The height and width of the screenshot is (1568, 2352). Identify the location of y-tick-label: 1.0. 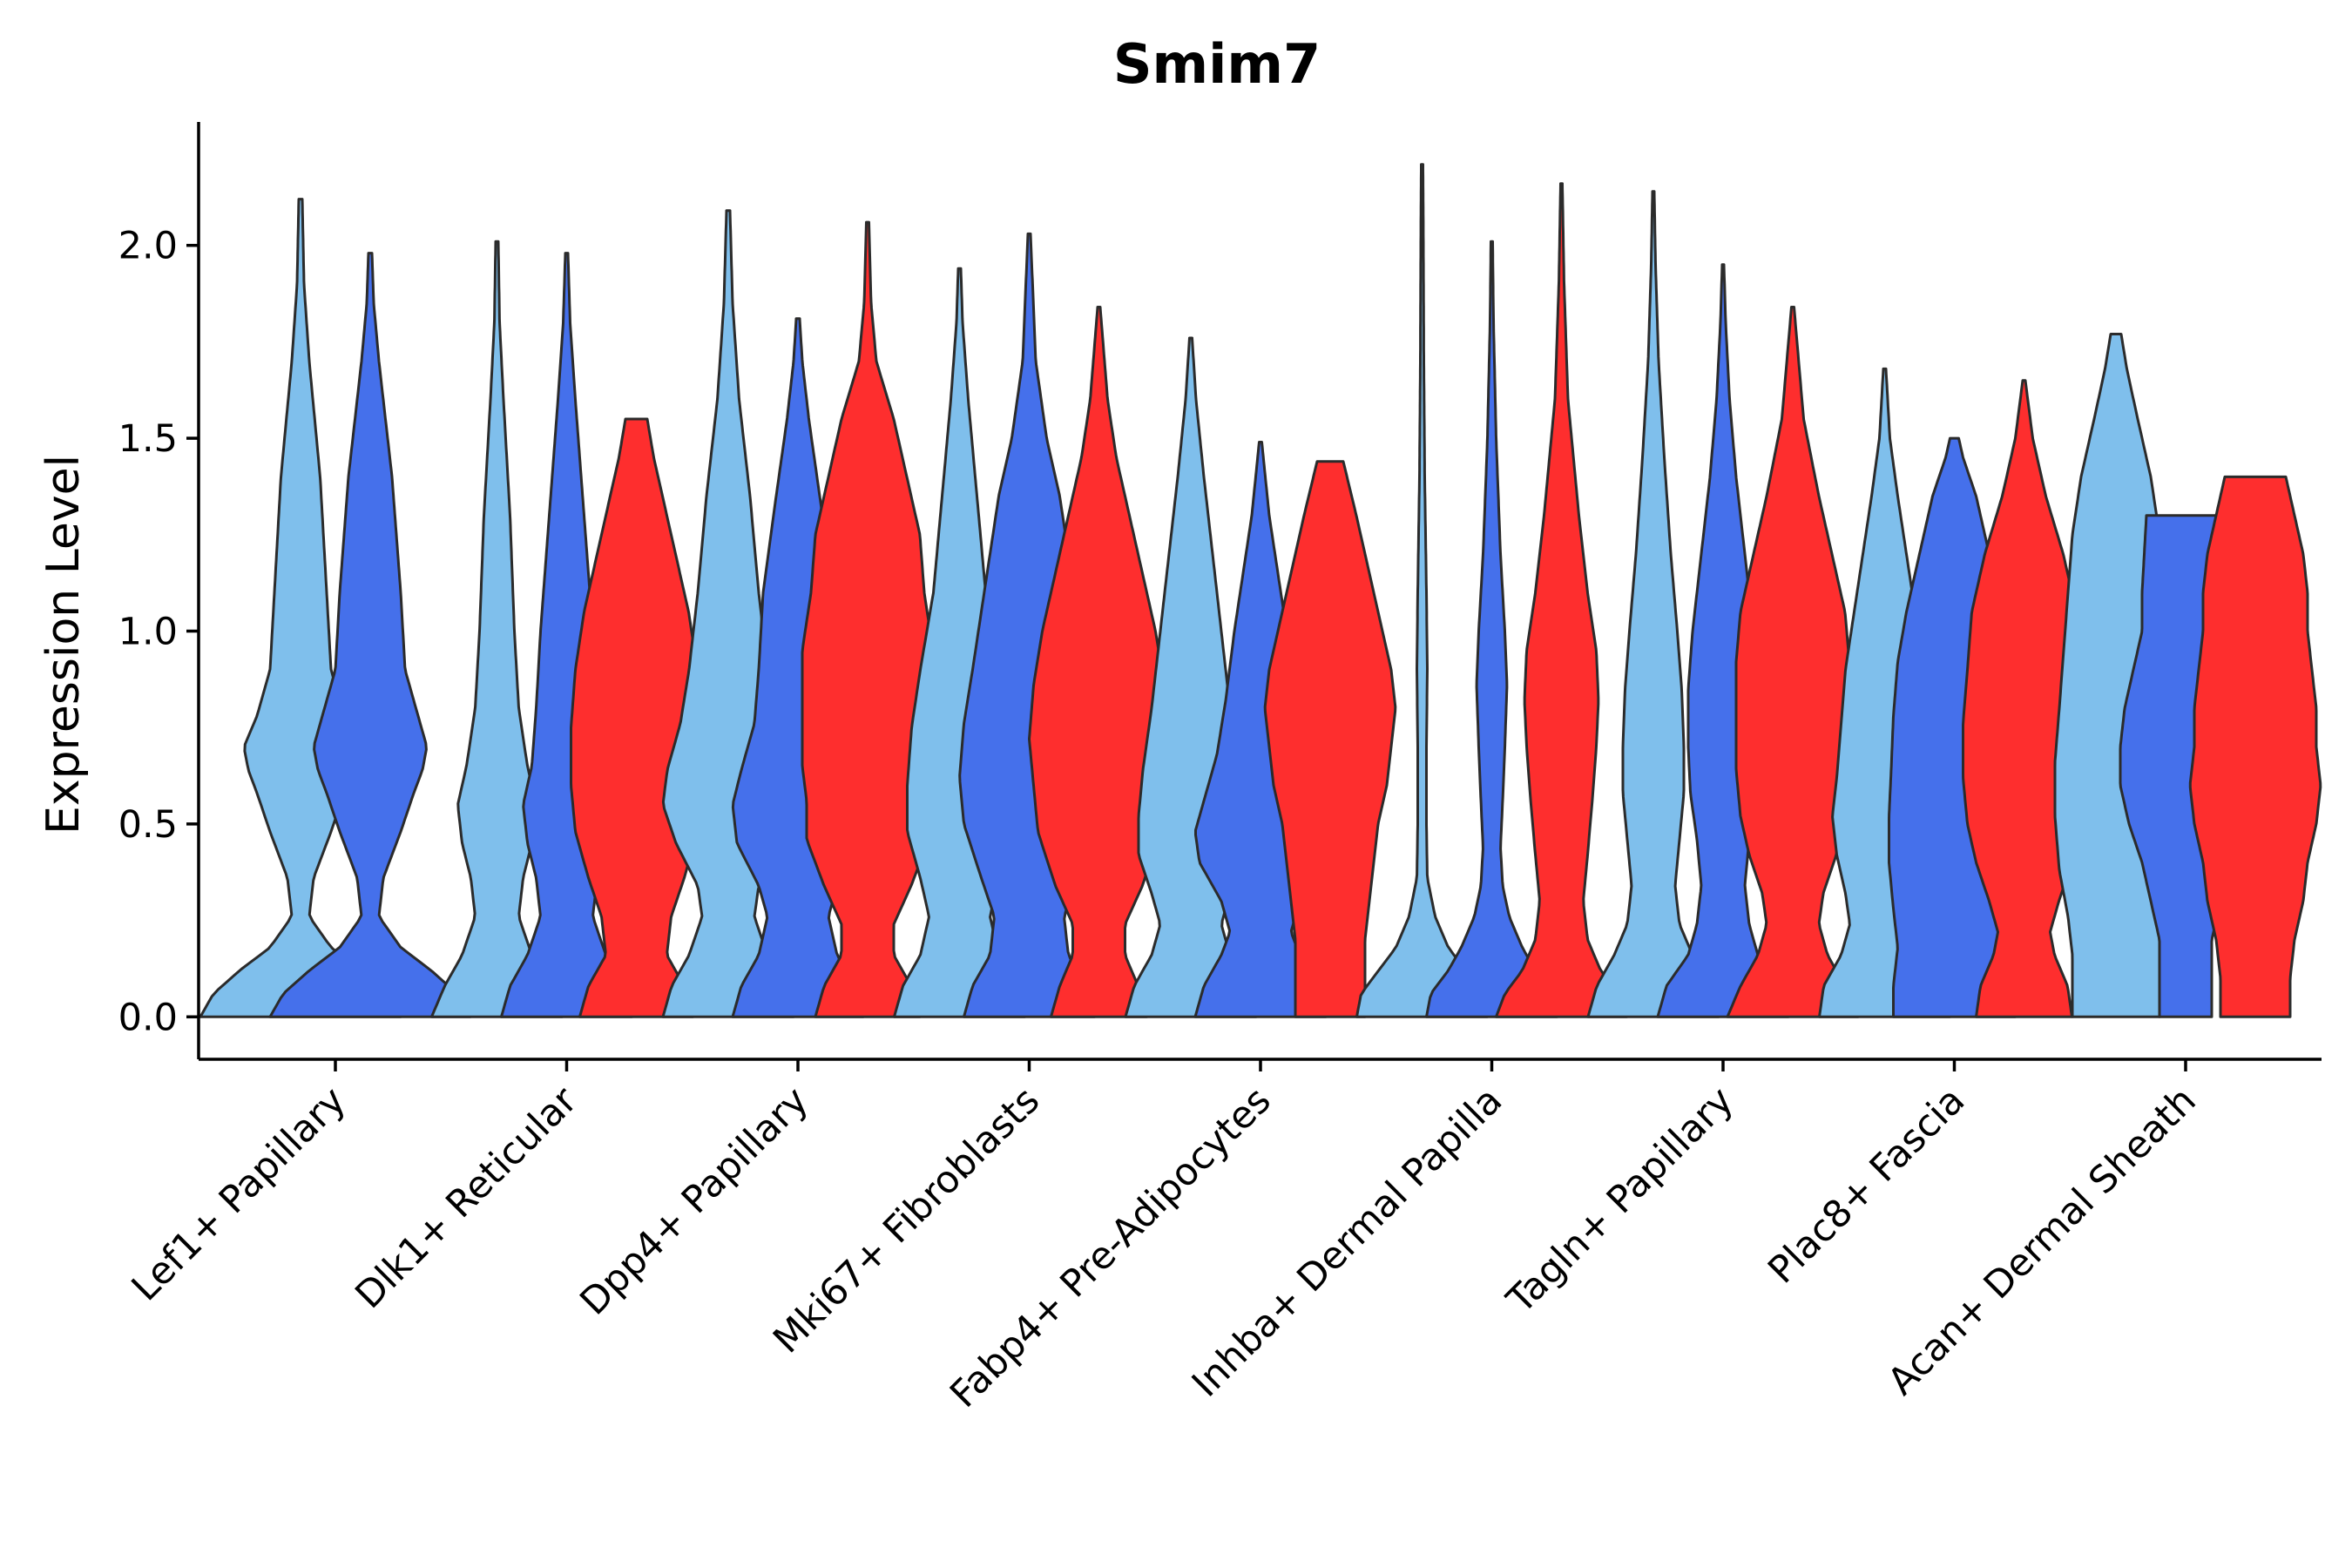
(148, 631).